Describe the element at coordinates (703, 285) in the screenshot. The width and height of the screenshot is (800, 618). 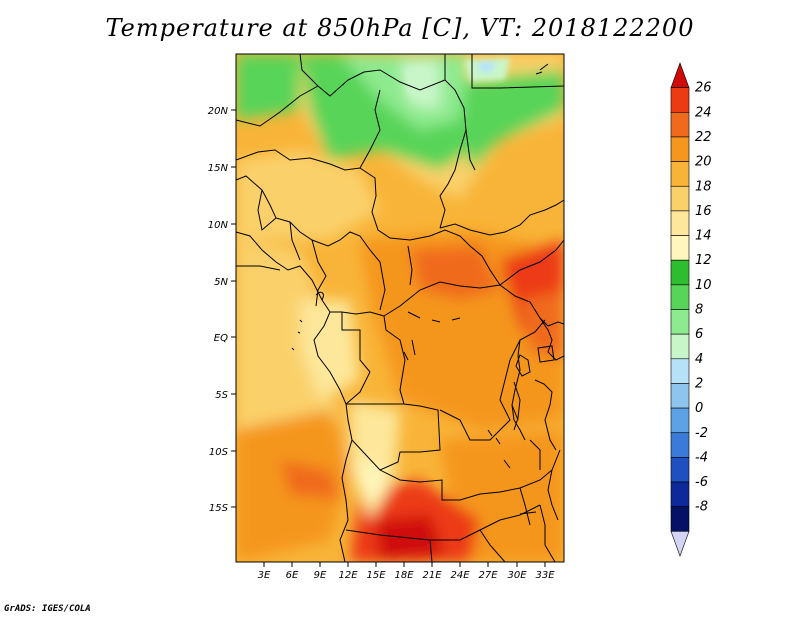
I see `colorbar-label: 10` at that location.